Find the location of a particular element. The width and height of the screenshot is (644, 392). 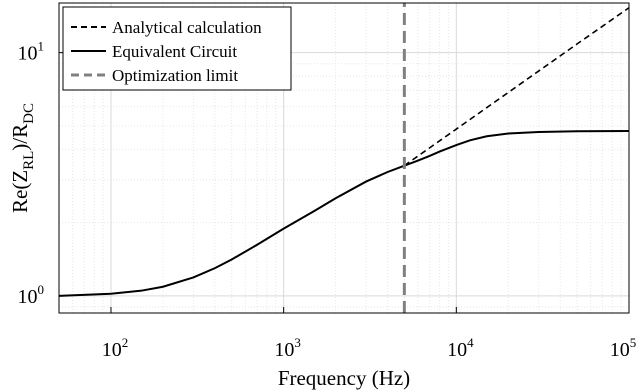

tick-exponent: 0 is located at coordinates (41, 289).